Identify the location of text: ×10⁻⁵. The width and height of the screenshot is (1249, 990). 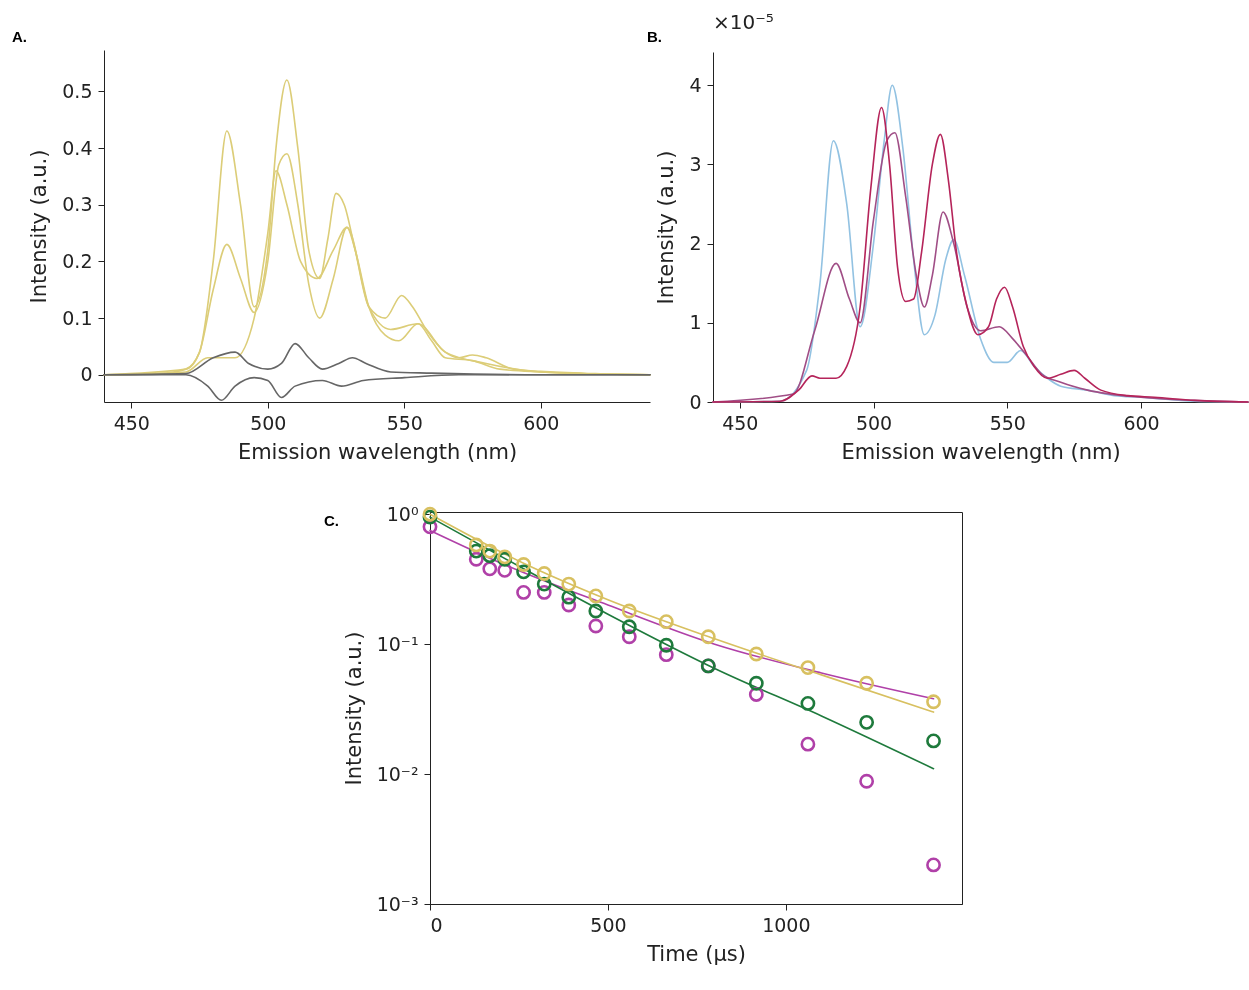
(743, 22).